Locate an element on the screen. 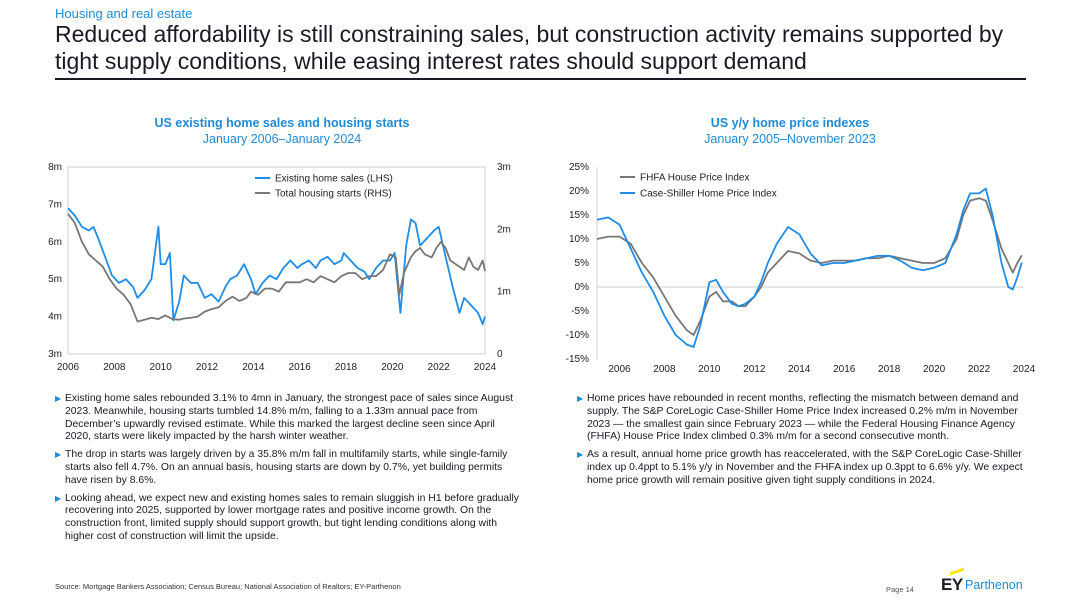 The width and height of the screenshot is (1080, 607). chart2-legend-label-1: FHFA House Price Index is located at coordinates (695, 178).